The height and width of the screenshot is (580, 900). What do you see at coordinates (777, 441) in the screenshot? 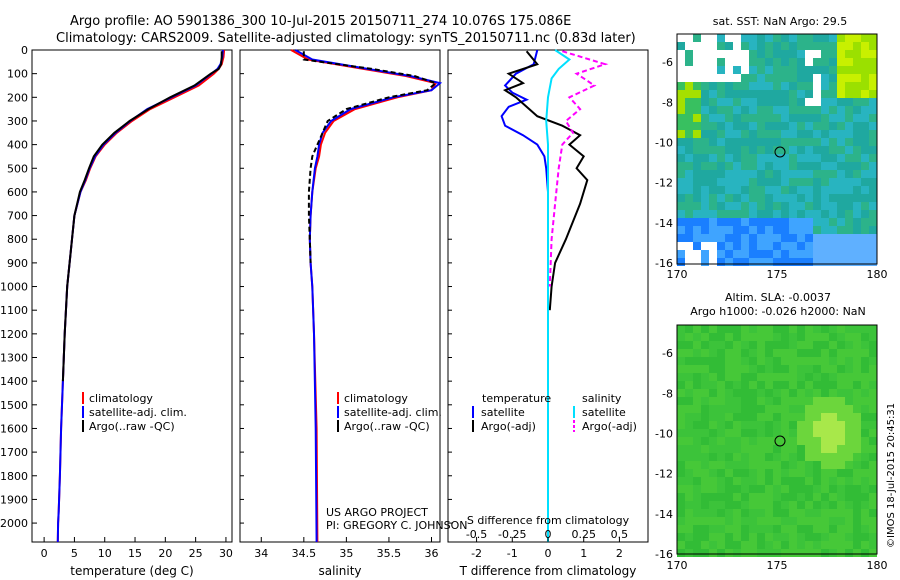
I see `sla-map-cells` at bounding box center [777, 441].